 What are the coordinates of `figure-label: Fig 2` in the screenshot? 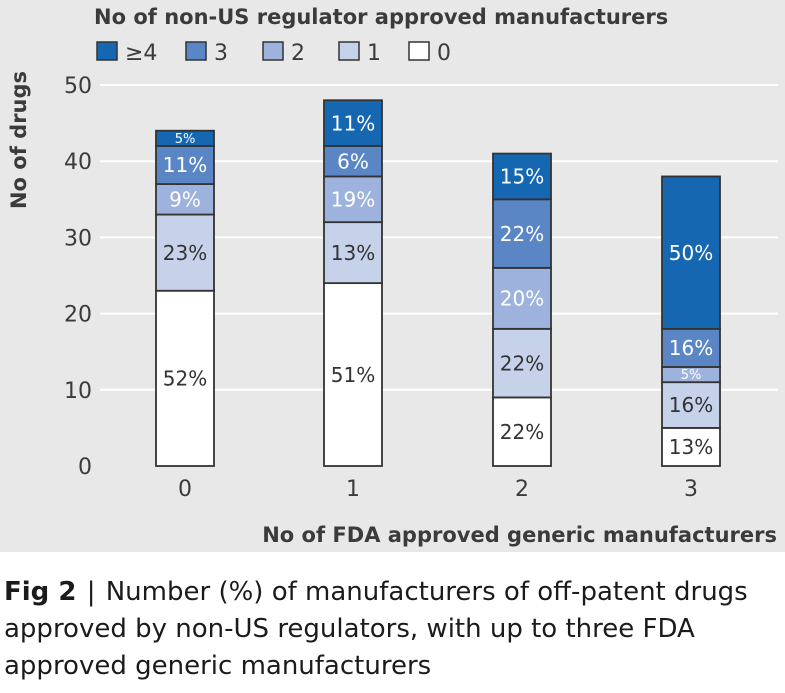 It's located at (40, 592).